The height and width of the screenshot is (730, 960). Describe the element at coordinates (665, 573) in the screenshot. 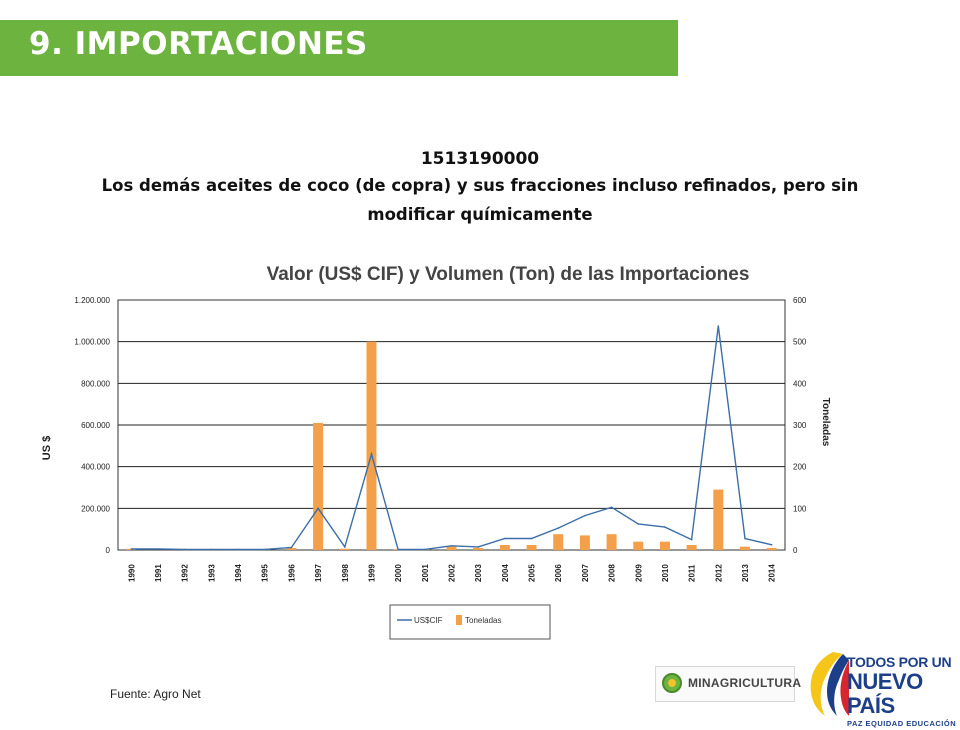

I see `x-tick-label: 2010` at that location.